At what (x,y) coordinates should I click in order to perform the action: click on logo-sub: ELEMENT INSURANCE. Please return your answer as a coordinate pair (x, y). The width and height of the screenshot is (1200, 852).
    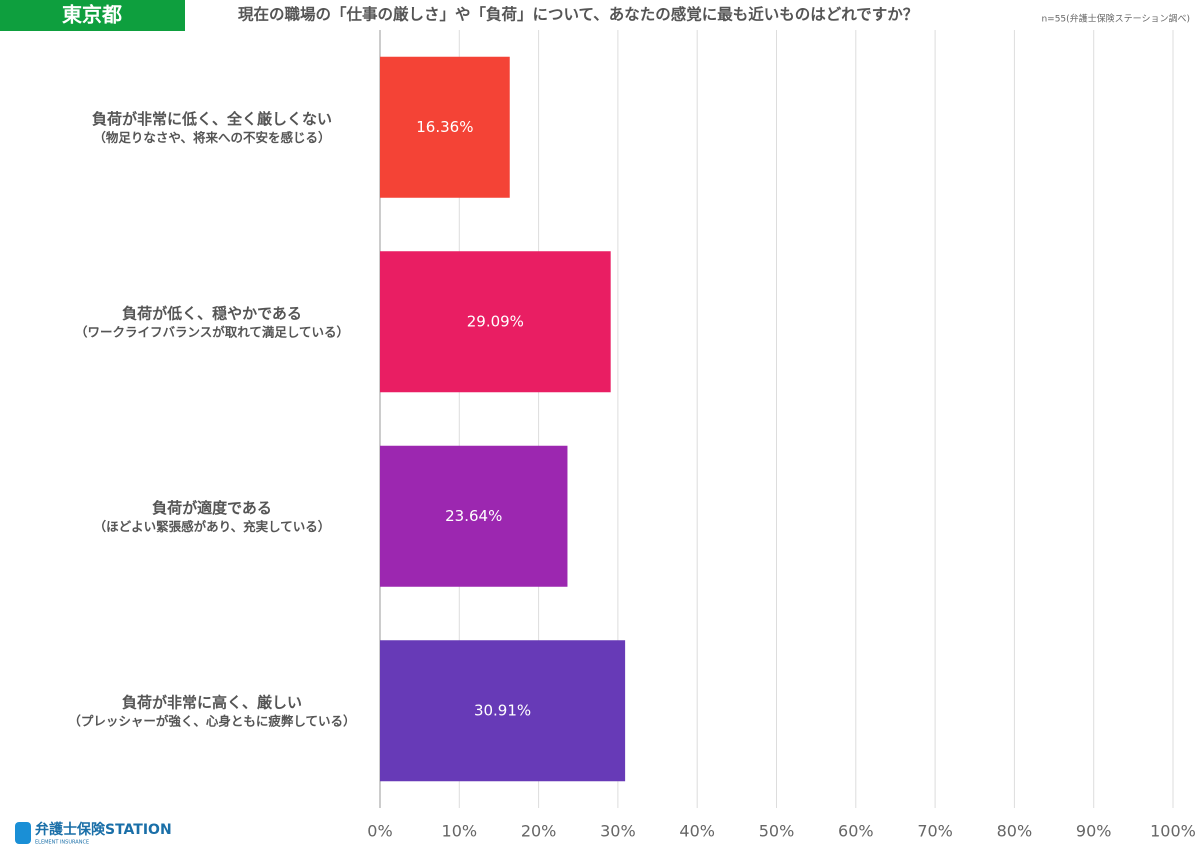
    Looking at the image, I should click on (62, 843).